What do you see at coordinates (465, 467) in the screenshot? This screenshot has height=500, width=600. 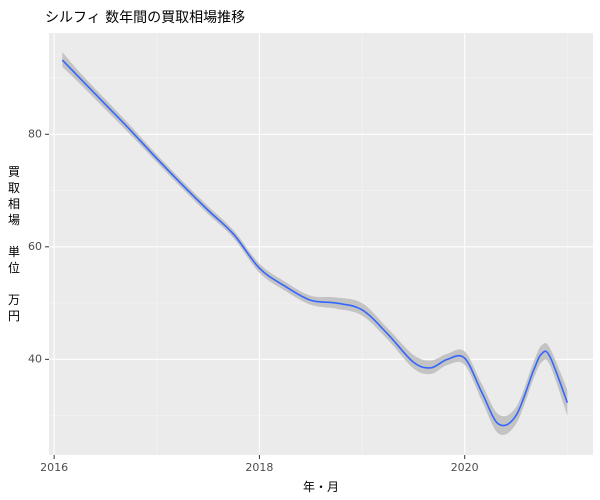 I see `x-tick-label: 2020` at bounding box center [465, 467].